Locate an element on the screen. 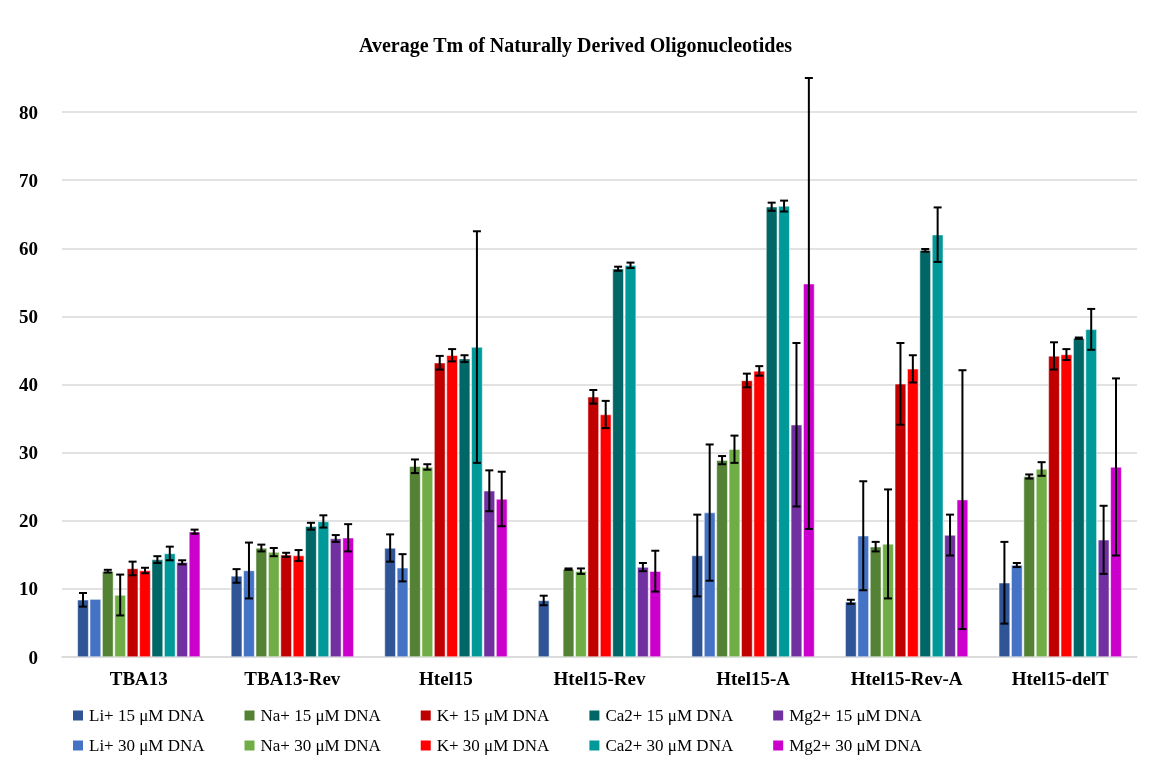 This screenshot has height=767, width=1151. x-tick-label: Htel15-Rev-A is located at coordinates (906, 678).